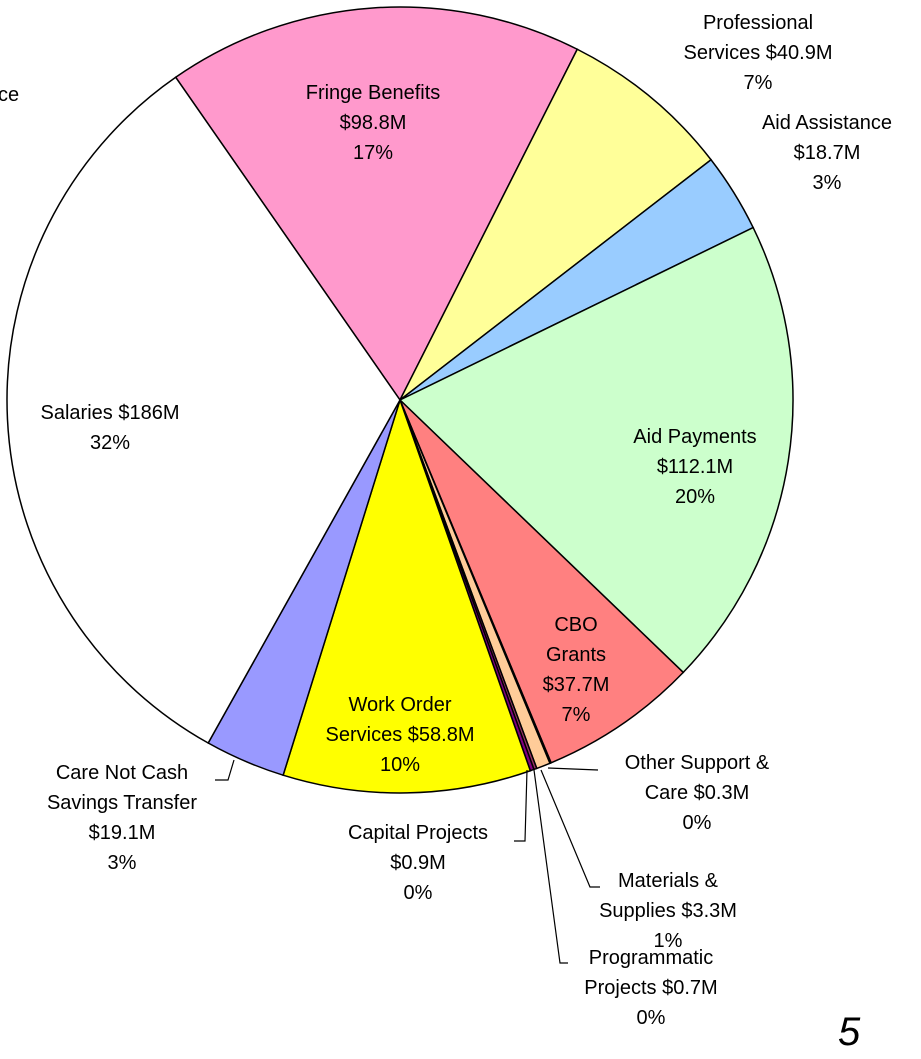 The width and height of the screenshot is (921, 1059). I want to click on category-name: Fringe Benefits, so click(373, 93).